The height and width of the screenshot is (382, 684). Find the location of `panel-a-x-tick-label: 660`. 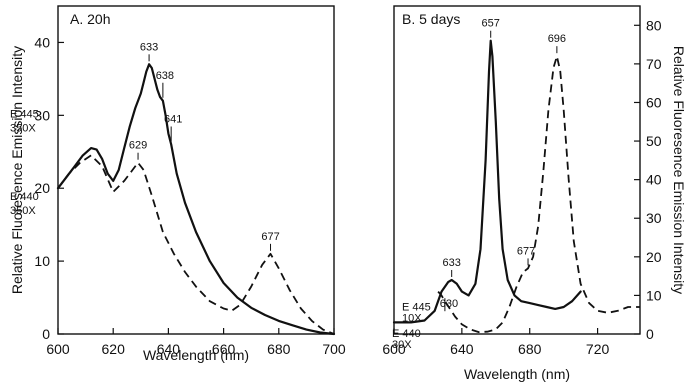

panel-a-x-tick-label: 660 is located at coordinates (224, 349).